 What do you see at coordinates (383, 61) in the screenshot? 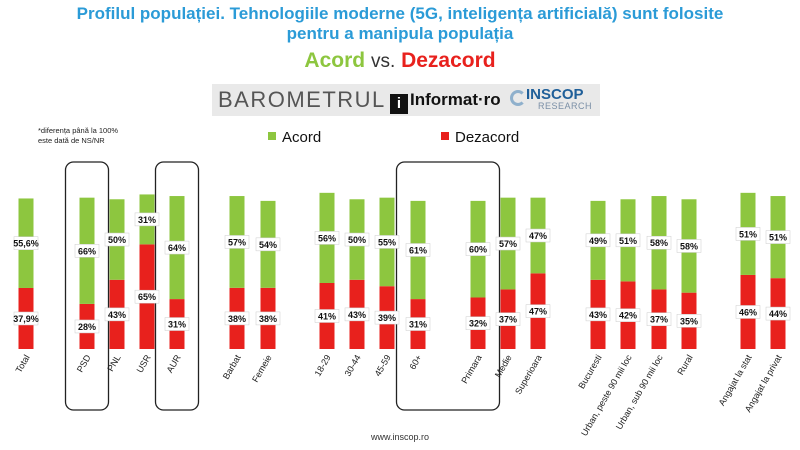
I see `vs-word: vs.` at bounding box center [383, 61].